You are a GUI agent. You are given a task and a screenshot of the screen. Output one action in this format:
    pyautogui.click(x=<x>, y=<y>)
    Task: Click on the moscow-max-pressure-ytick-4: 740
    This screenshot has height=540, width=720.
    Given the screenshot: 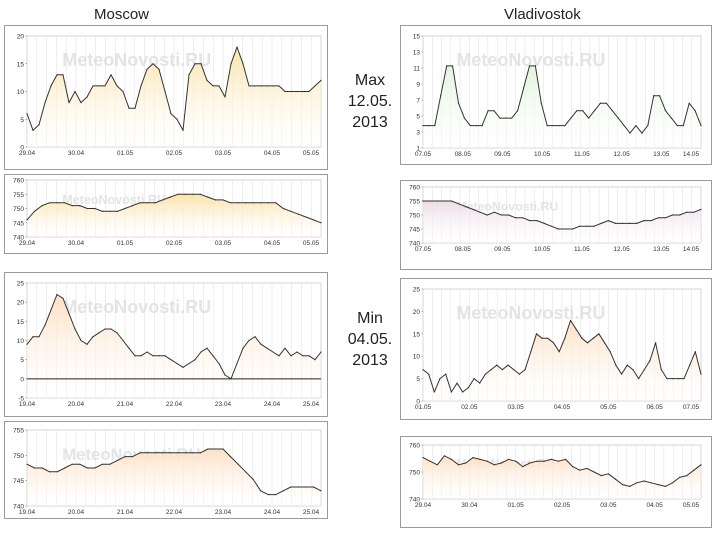 What is the action you would take?
    pyautogui.click(x=18, y=238)
    